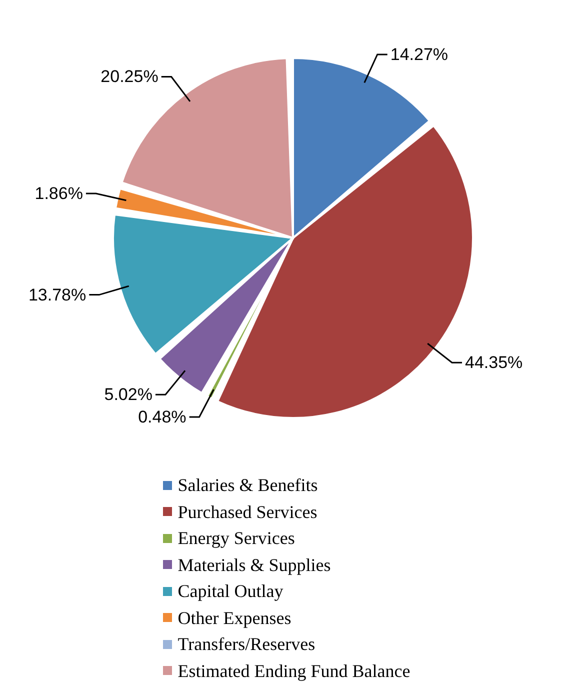 This screenshot has width=573, height=697. Describe the element at coordinates (231, 591) in the screenshot. I see `legend-label: Capital Outlay` at that location.